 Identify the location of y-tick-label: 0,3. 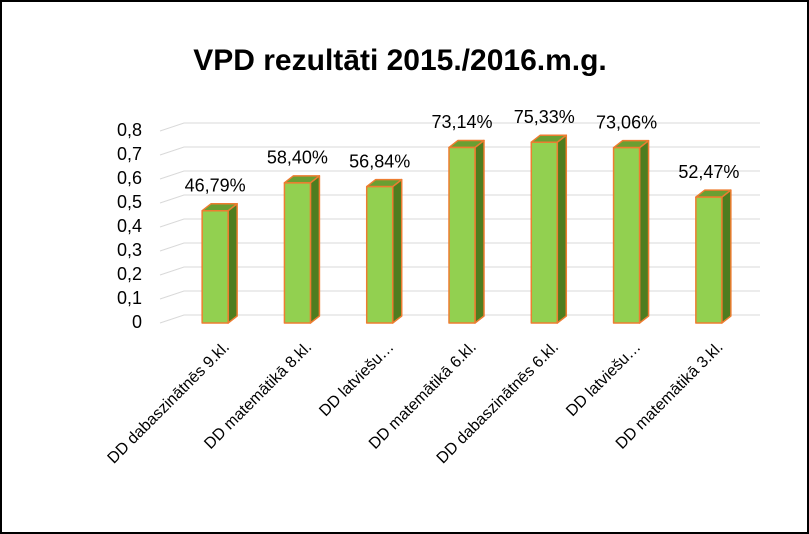
(129, 250).